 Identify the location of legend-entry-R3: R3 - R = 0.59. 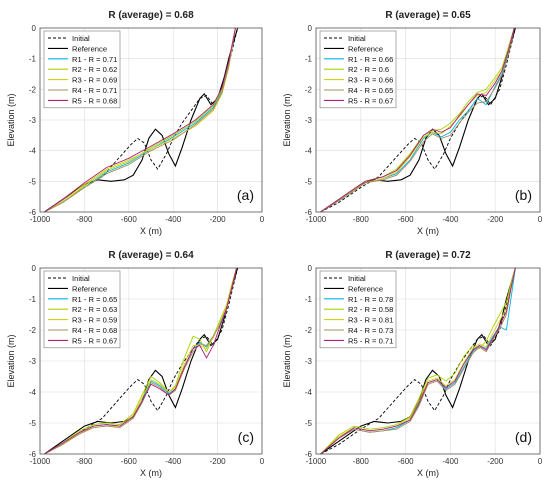
(94, 320).